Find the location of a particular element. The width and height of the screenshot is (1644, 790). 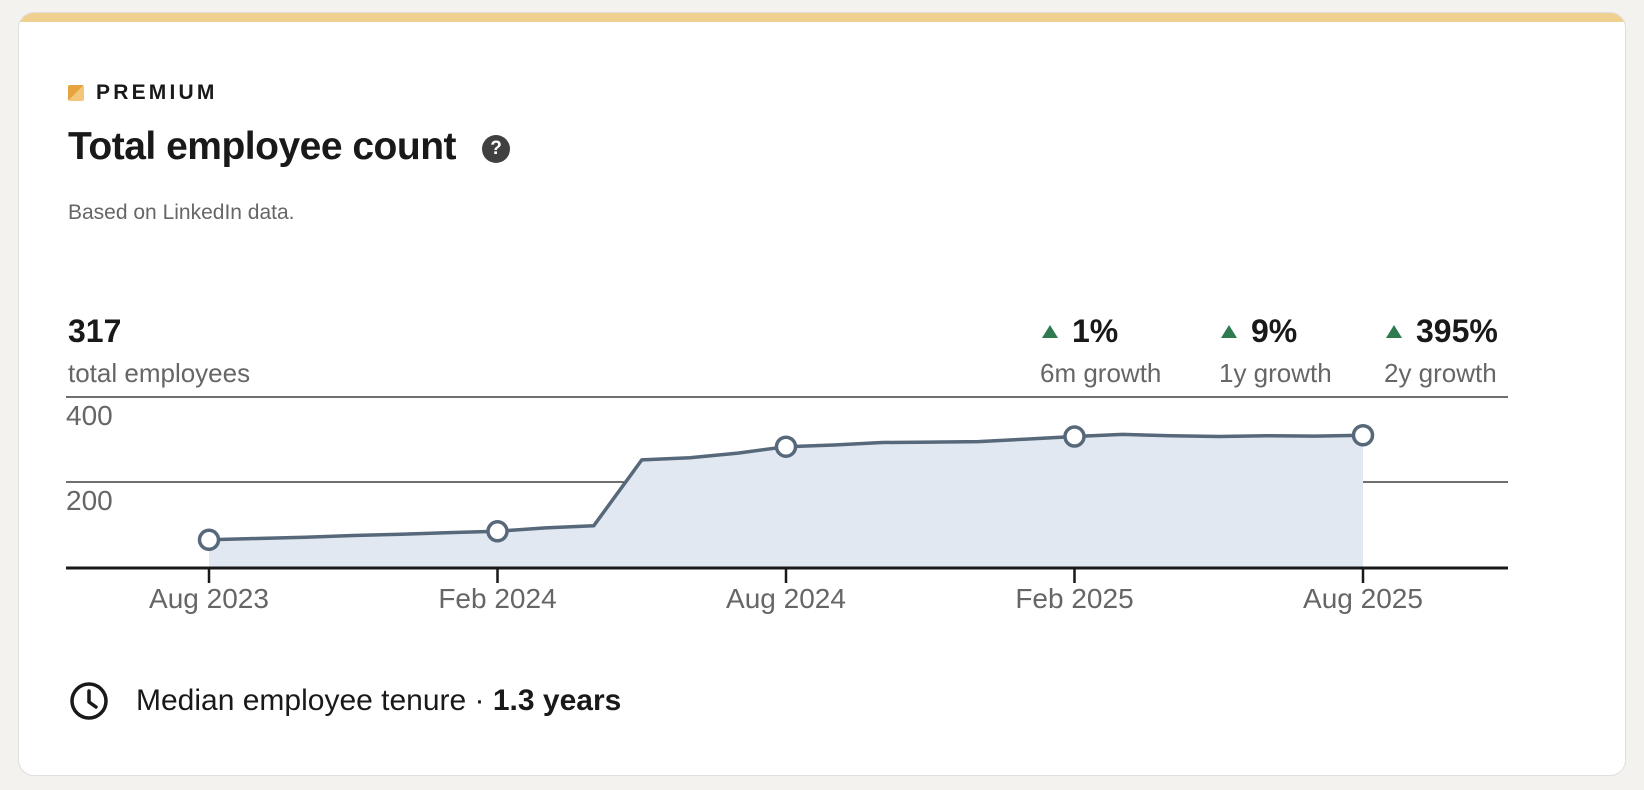

premium-label: PREMIUM is located at coordinates (157, 92).